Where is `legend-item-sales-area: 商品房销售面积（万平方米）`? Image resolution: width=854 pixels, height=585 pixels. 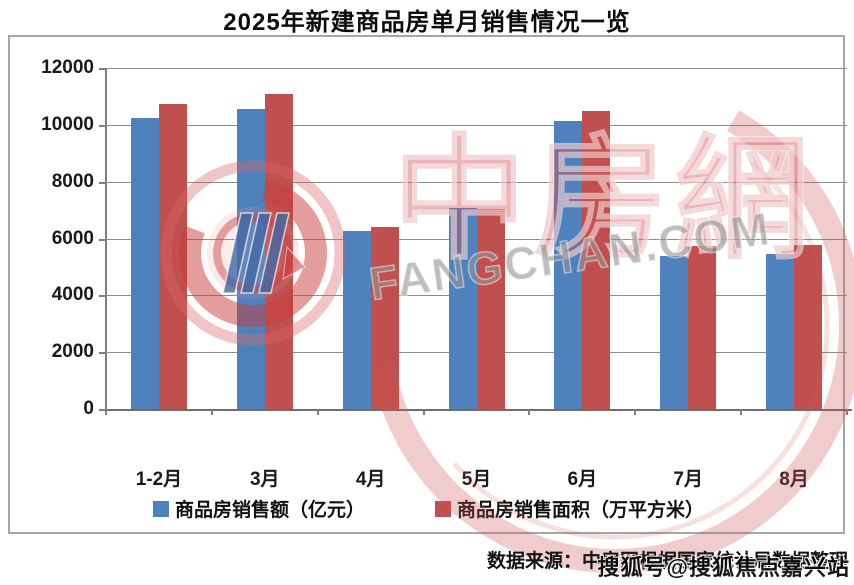
legend-item-sales-area: 商品房销售面积（万平方米） is located at coordinates (569, 508).